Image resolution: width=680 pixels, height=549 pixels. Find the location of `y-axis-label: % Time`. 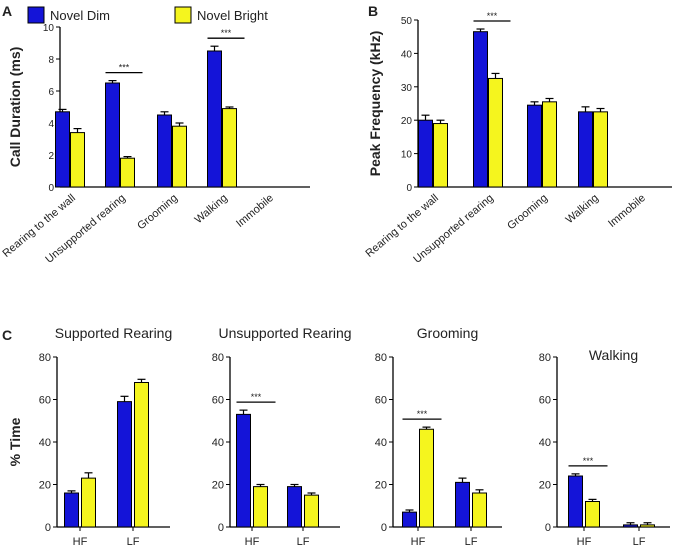

y-axis-label: % Time is located at coordinates (15, 441).